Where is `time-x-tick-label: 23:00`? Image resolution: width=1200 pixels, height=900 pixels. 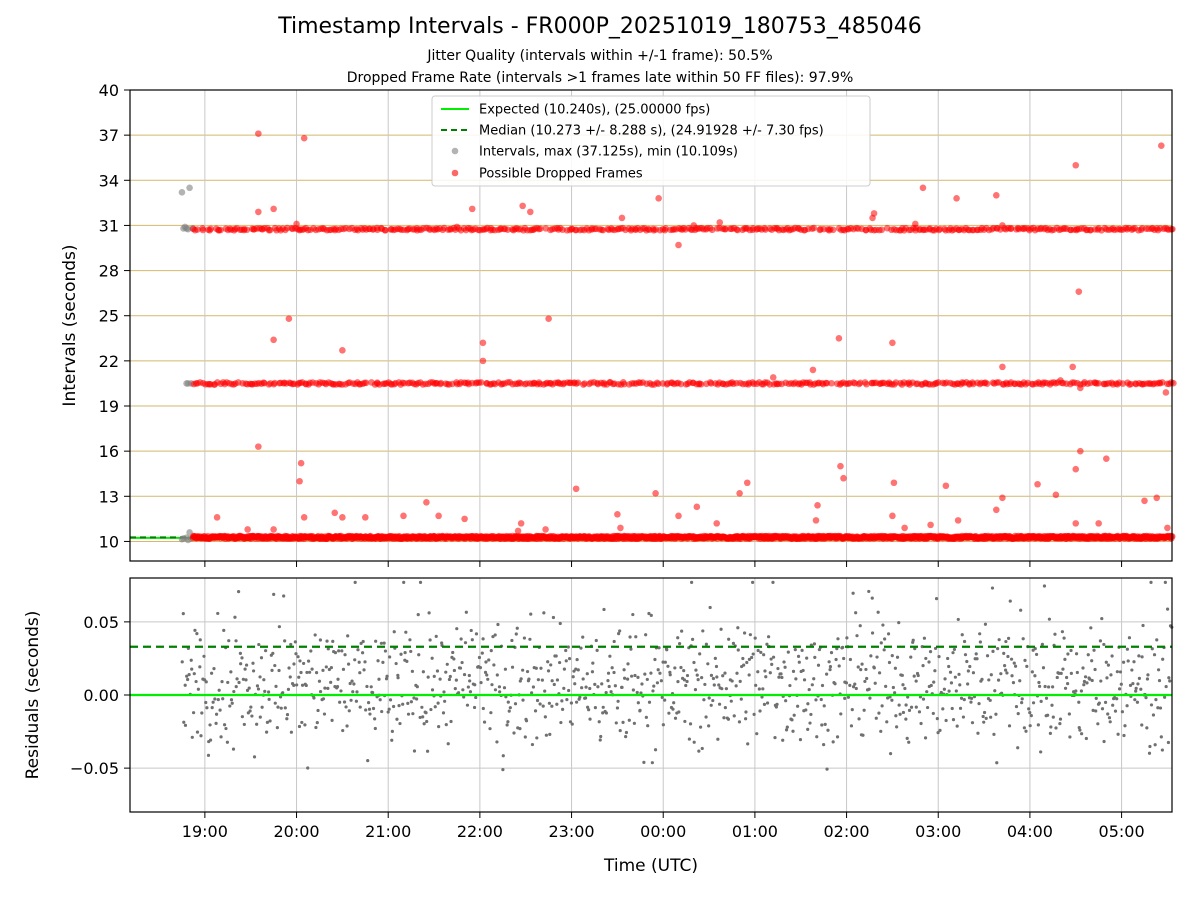 time-x-tick-label: 23:00 is located at coordinates (571, 831).